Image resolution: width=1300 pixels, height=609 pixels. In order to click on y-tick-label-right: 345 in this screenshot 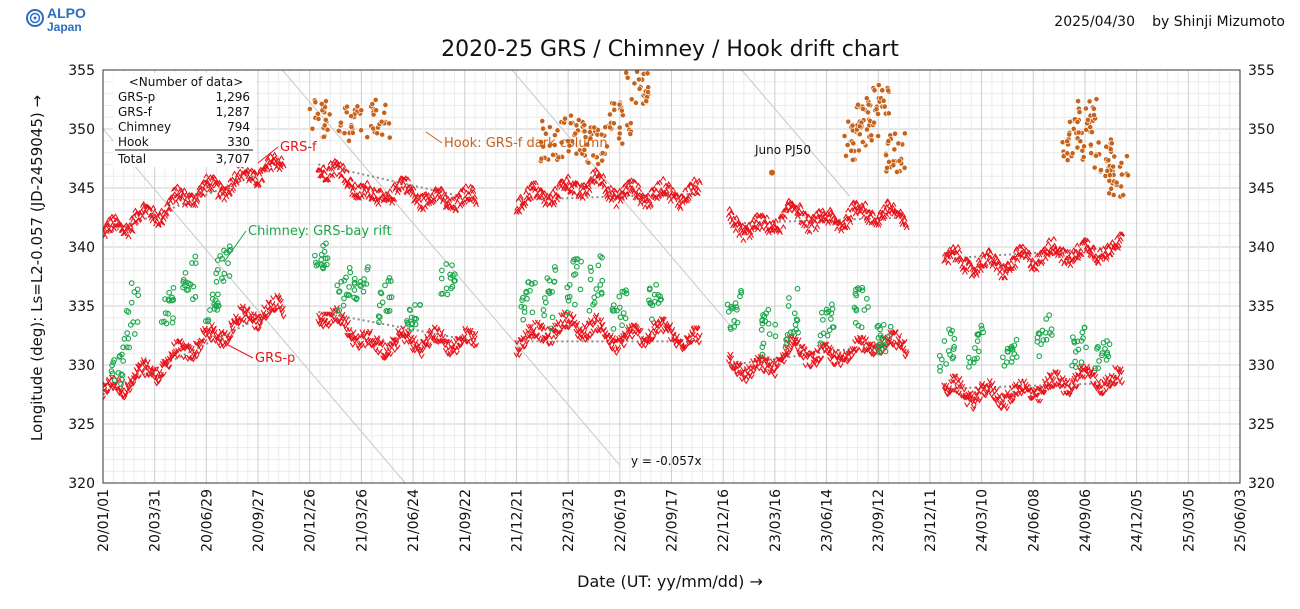, I will do `click(1261, 189)`.